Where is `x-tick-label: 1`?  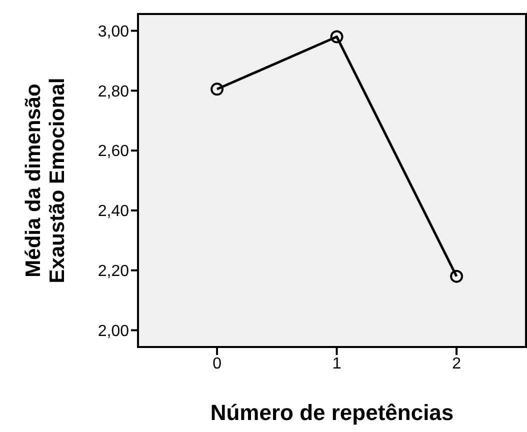
x-tick-label: 1 is located at coordinates (337, 363).